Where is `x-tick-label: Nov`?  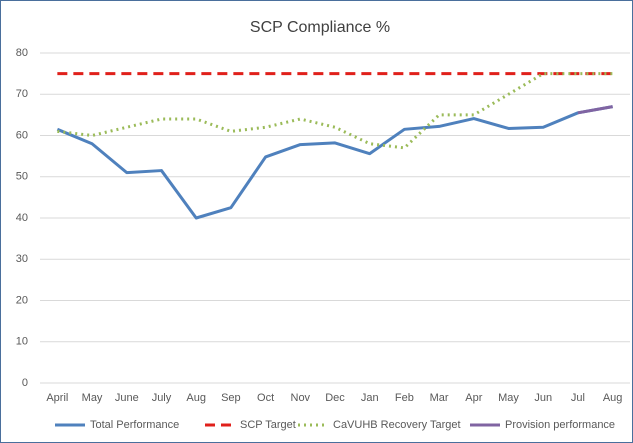
x-tick-label: Nov is located at coordinates (301, 398).